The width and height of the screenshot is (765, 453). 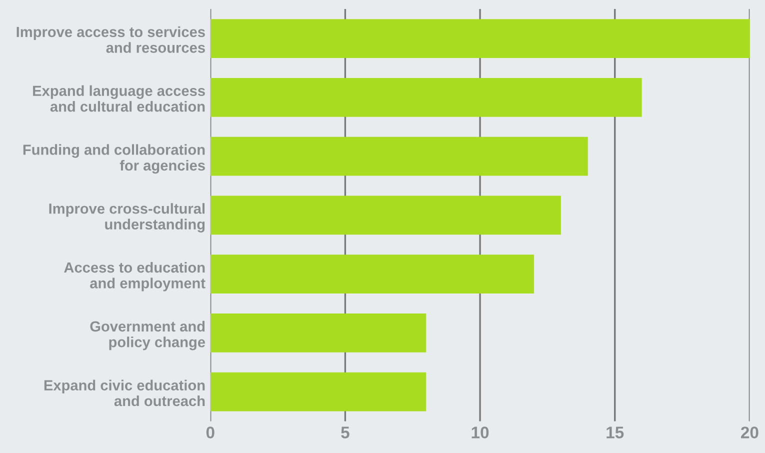 I want to click on y-tick-label: Government and policy change, so click(x=148, y=335).